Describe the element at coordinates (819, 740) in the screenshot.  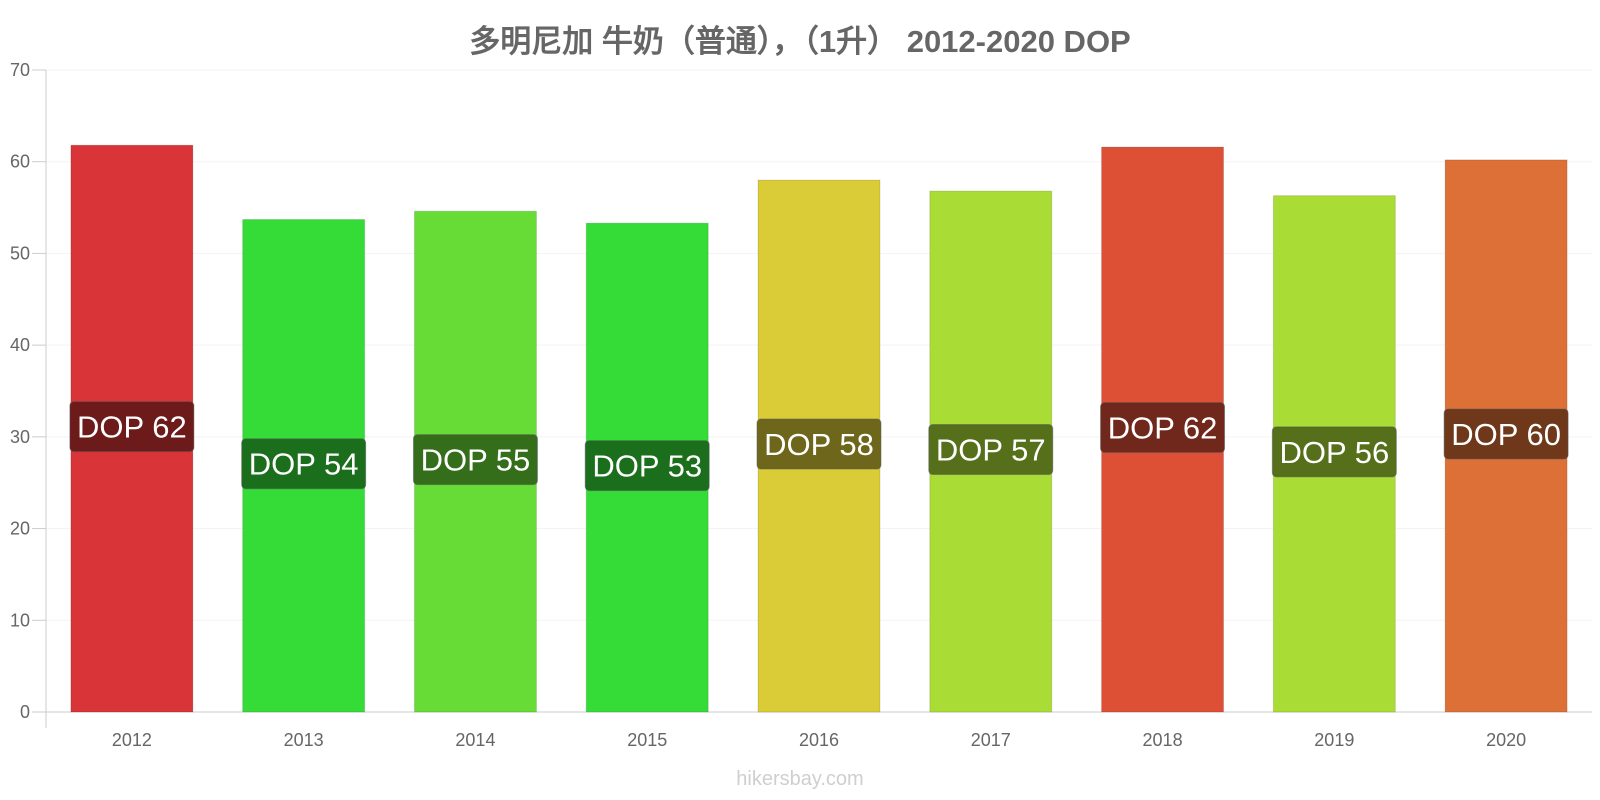
I see `x-tick-label: 2016` at that location.